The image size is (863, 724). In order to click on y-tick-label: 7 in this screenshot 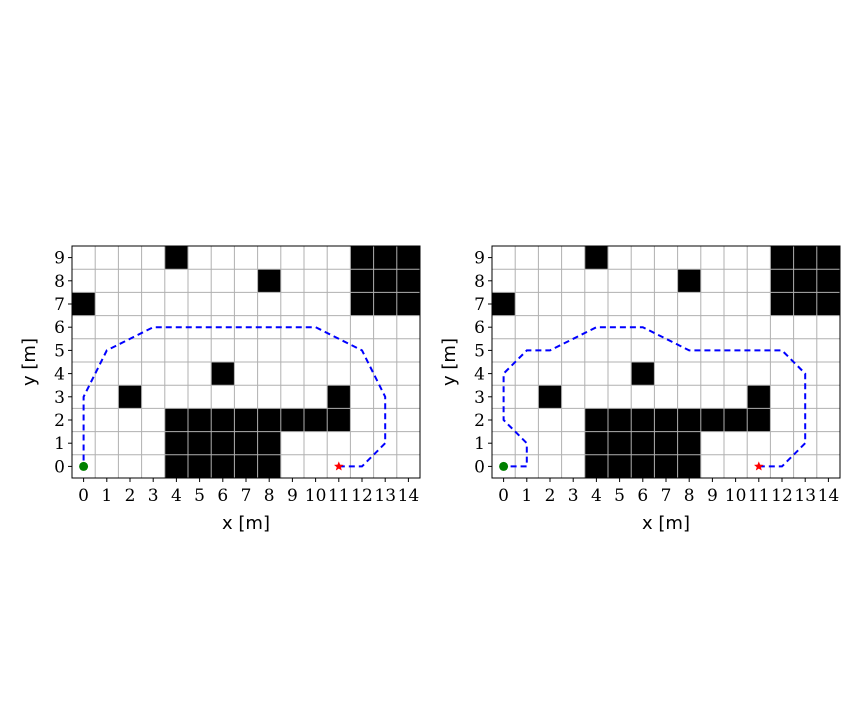, I will do `click(59, 305)`.